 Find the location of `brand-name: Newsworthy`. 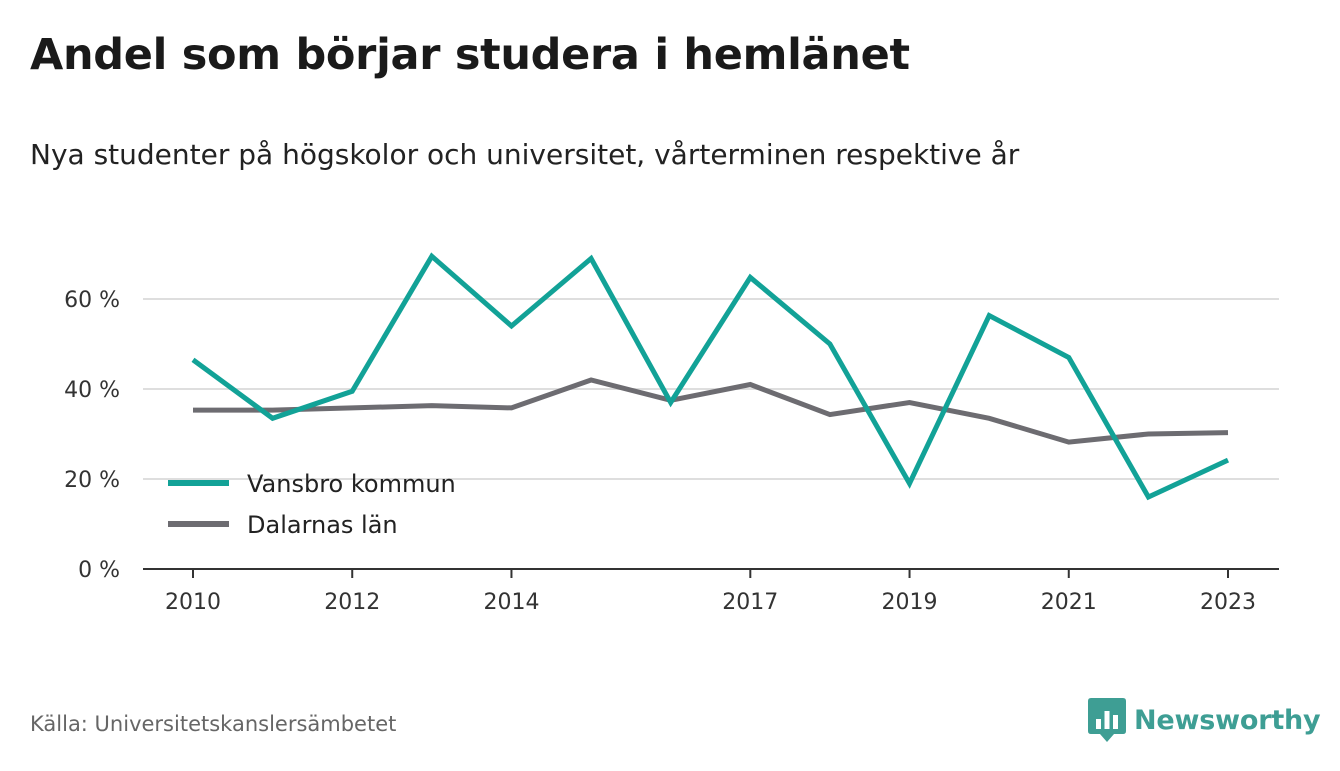

brand-name: Newsworthy is located at coordinates (1227, 720).